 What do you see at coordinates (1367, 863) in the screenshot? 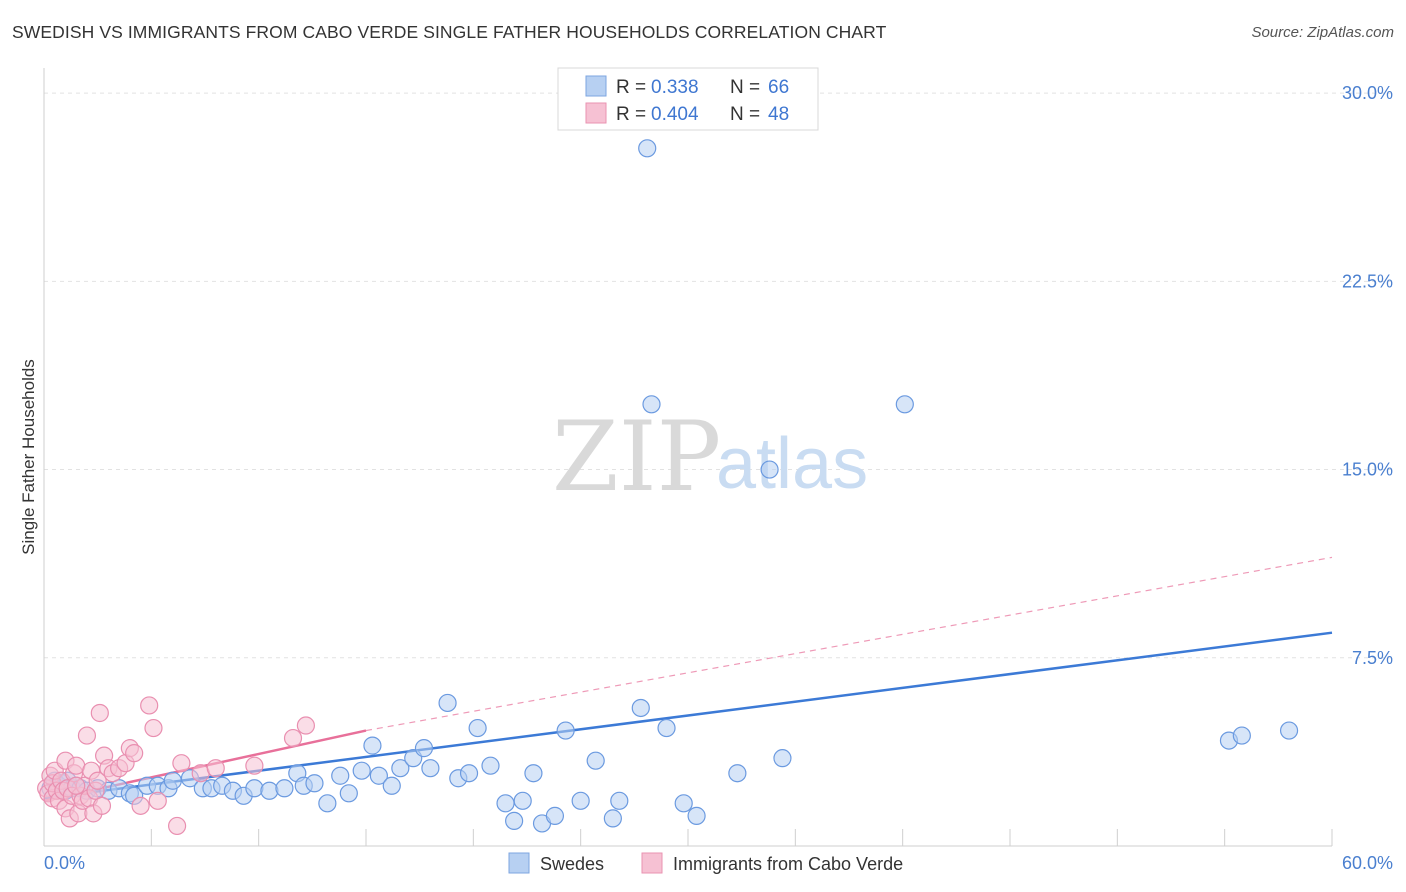
I see `x-tick-label-max: 60.0%` at bounding box center [1367, 863].